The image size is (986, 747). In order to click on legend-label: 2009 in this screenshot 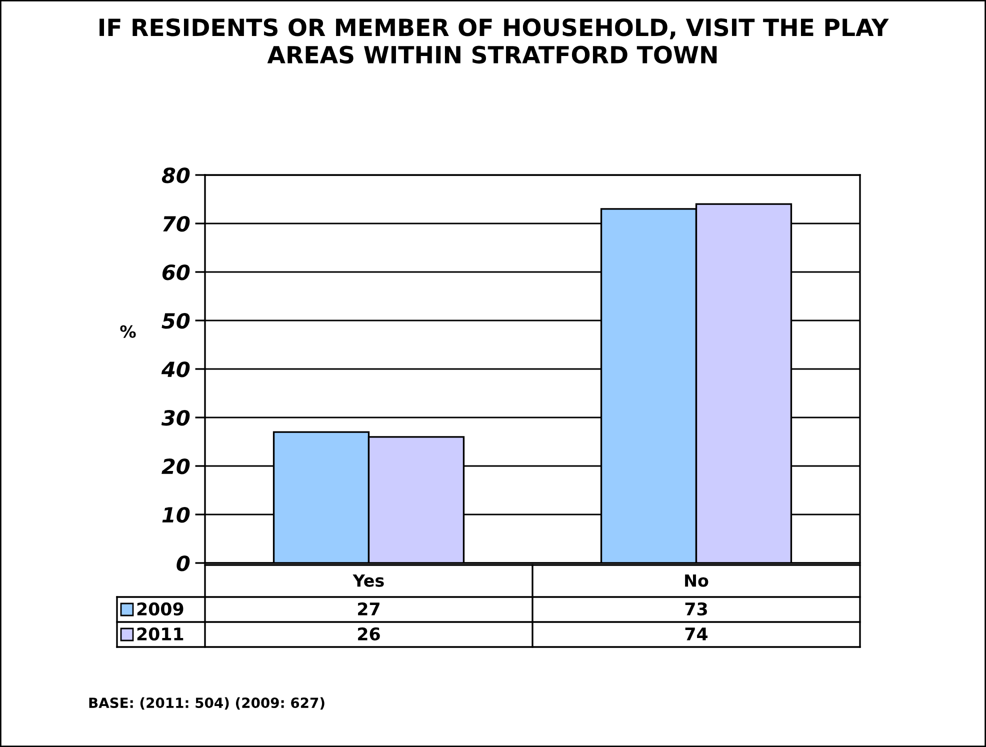, I will do `click(160, 609)`.